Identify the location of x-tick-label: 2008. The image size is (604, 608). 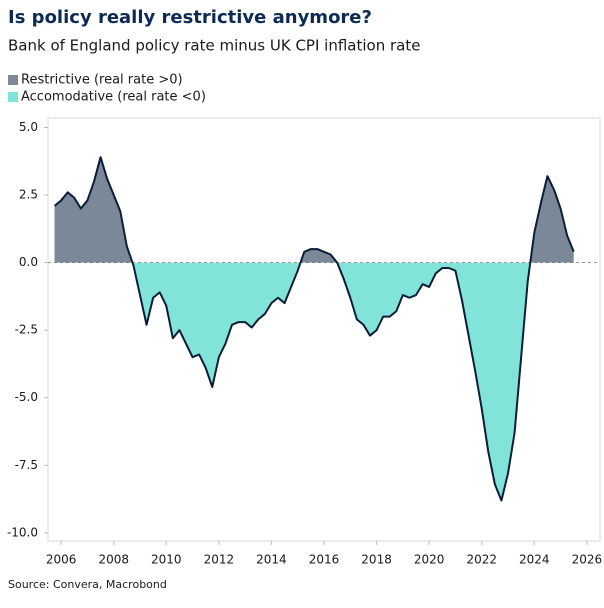
(113, 560).